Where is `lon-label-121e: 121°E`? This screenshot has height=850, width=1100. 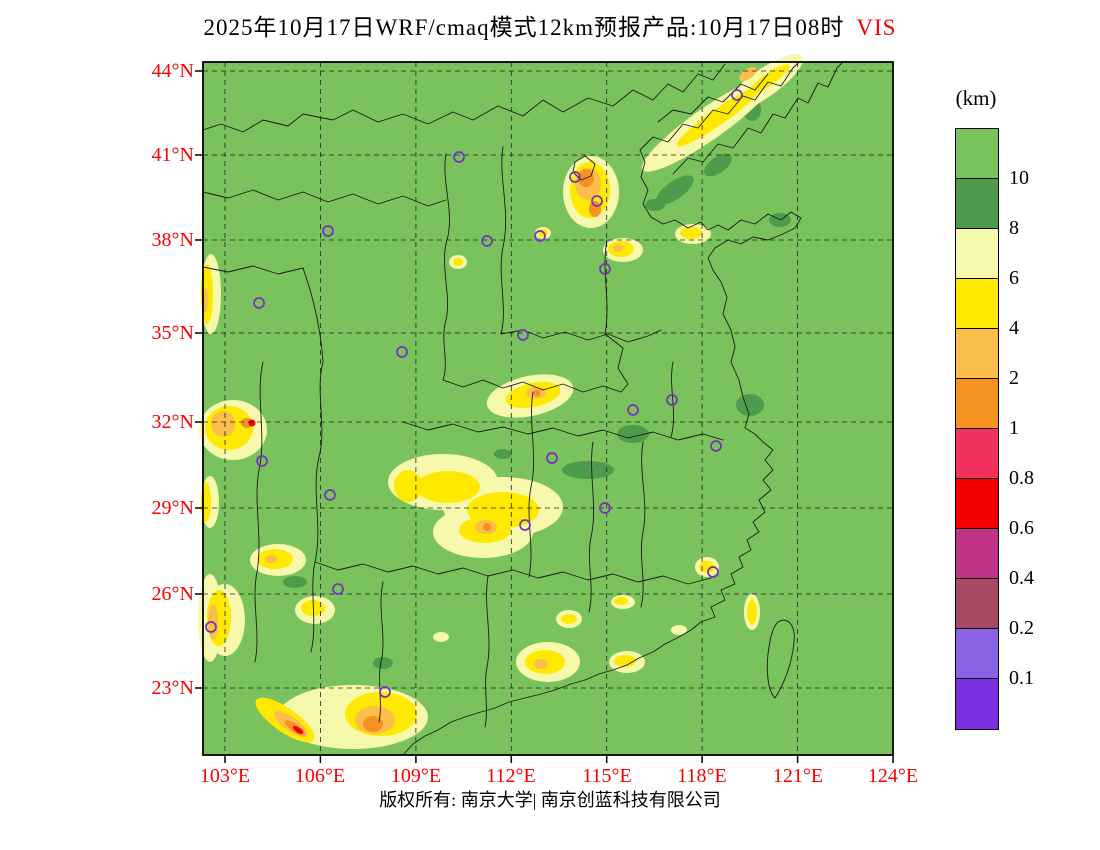 lon-label-121e: 121°E is located at coordinates (798, 776).